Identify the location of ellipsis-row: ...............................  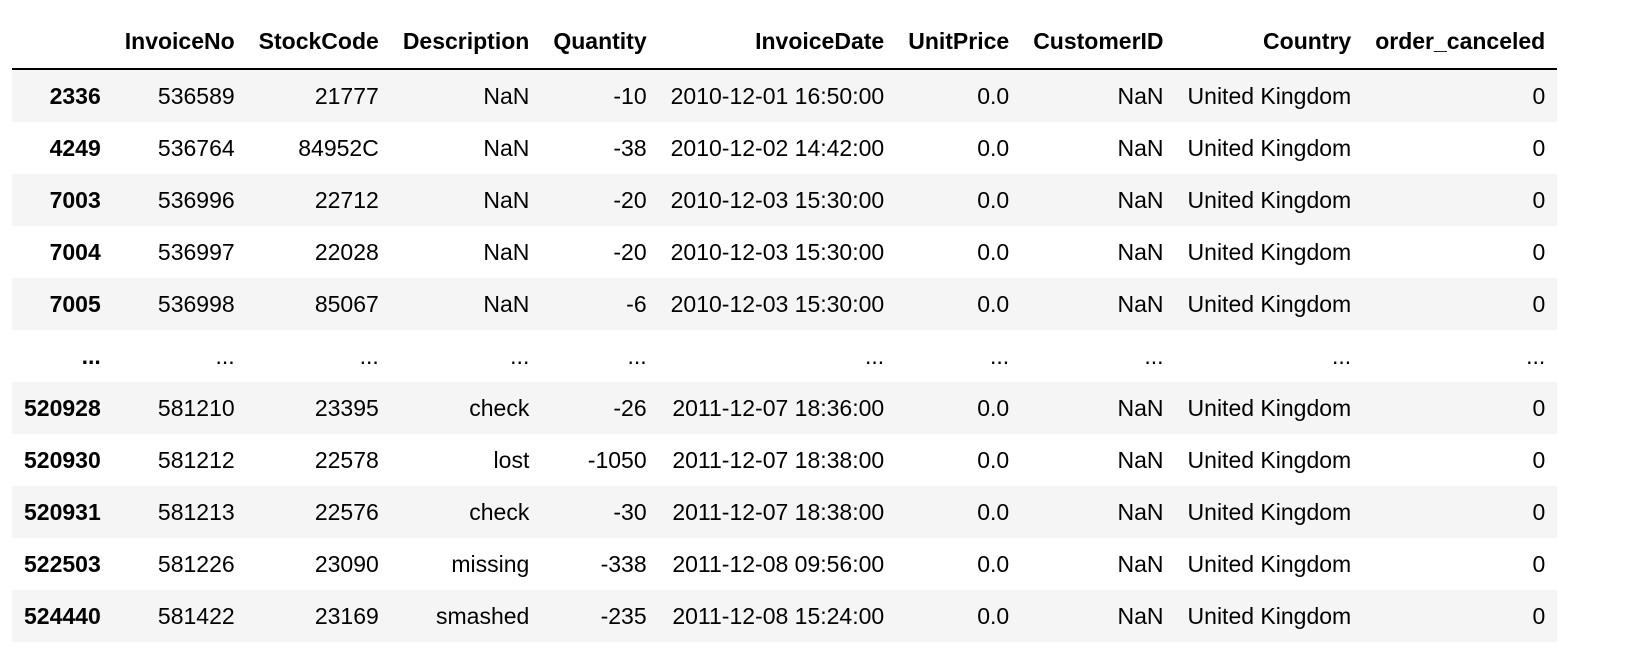
(785, 356).